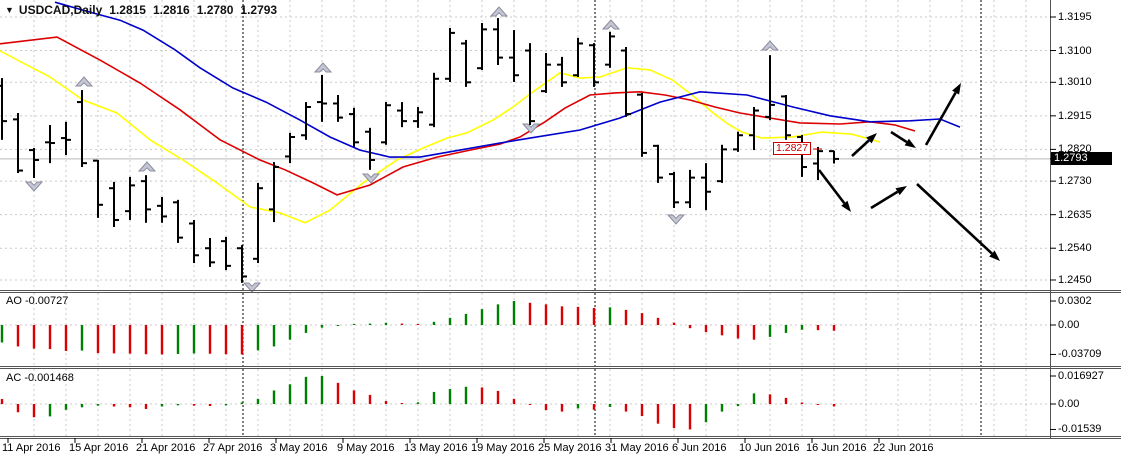 Image resolution: width=1121 pixels, height=457 pixels. What do you see at coordinates (1080, 429) in the screenshot?
I see `indicator-scale-label: -0.01539` at bounding box center [1080, 429].